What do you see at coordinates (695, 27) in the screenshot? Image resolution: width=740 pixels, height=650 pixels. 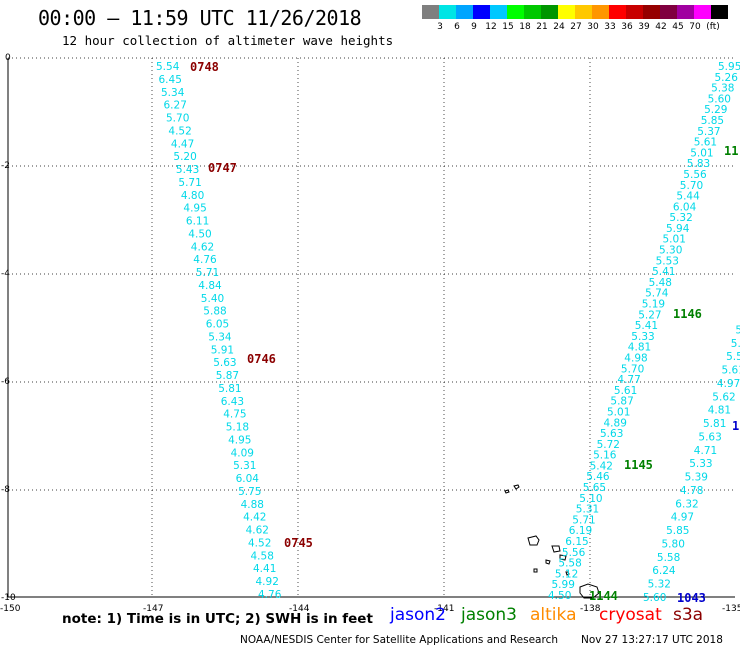 I see `scale-label: 70` at bounding box center [695, 27].